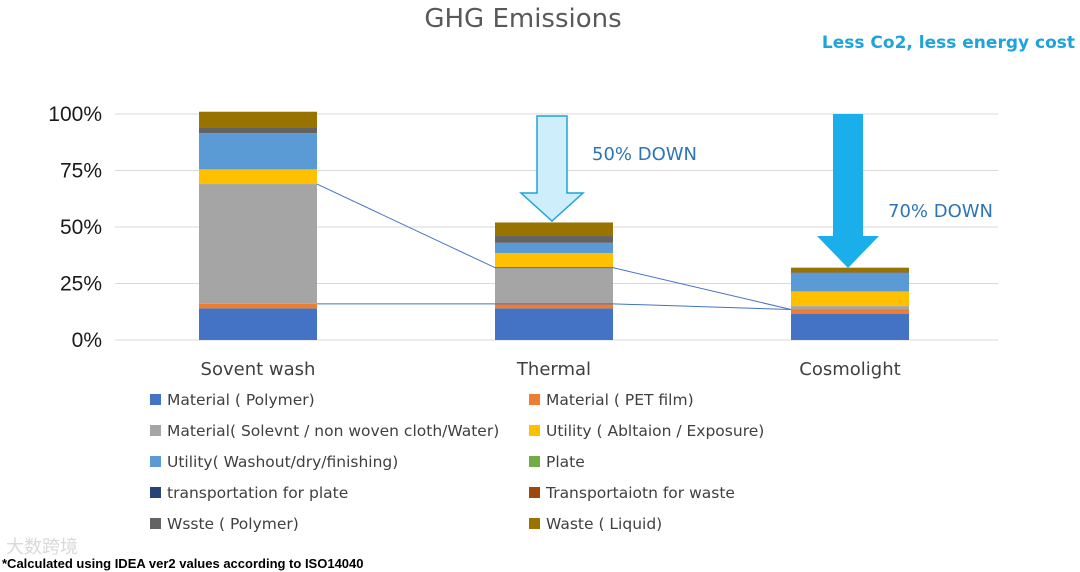 The width and height of the screenshot is (1080, 572). What do you see at coordinates (604, 524) in the screenshot?
I see `legend-label: Waste ( Liquid)` at bounding box center [604, 524].